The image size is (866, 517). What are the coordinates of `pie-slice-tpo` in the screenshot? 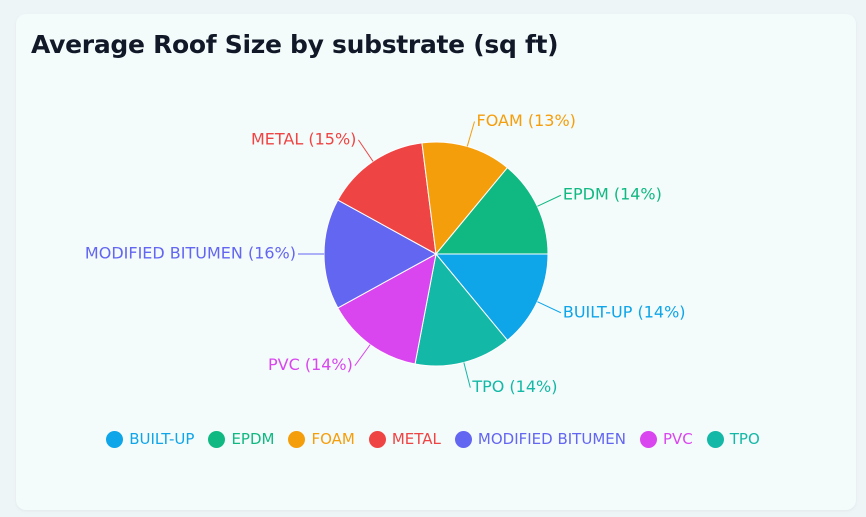 It's located at (461, 309).